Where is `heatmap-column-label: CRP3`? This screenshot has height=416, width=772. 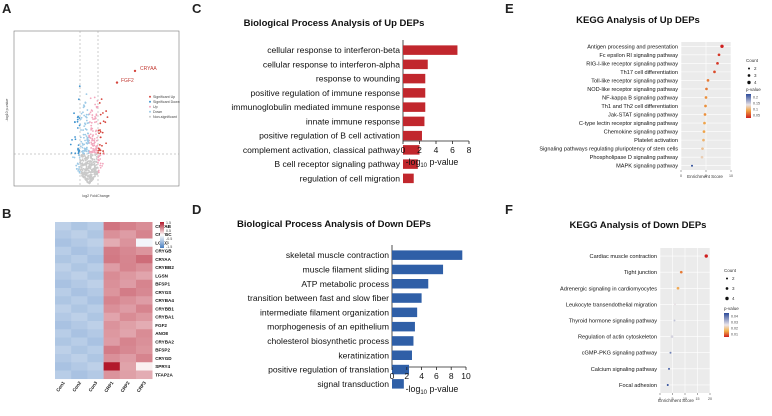 heatmap-column-label: CRP3 is located at coordinates (141, 386).